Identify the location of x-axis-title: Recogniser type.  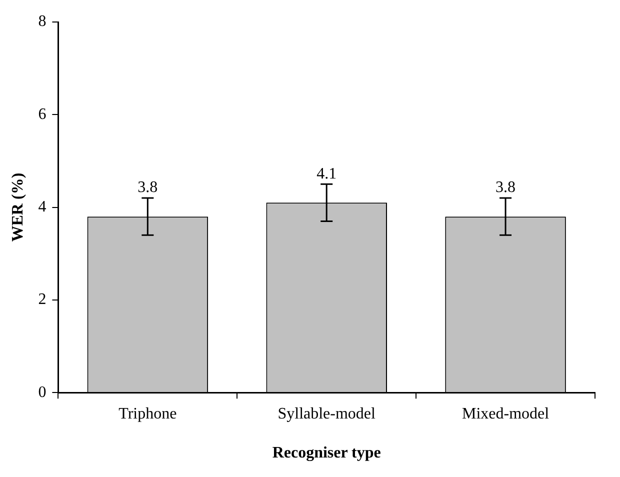
(326, 453).